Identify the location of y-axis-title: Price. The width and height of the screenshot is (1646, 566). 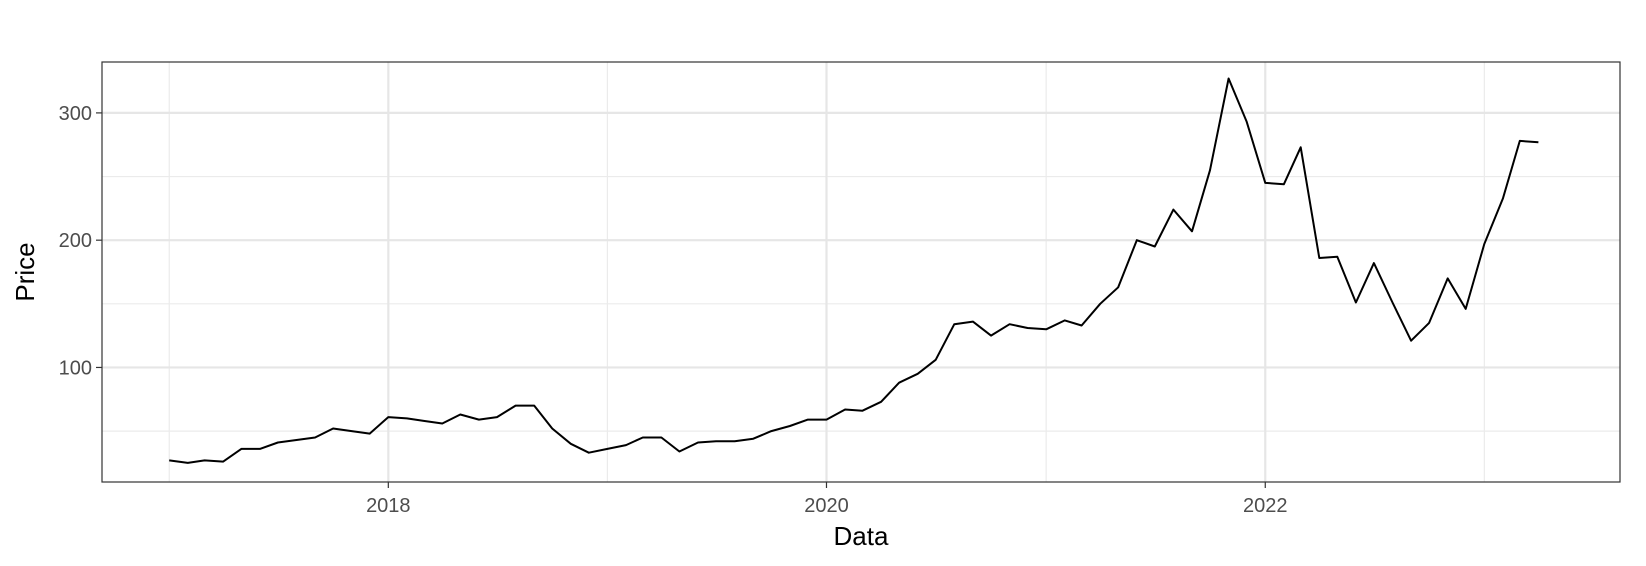
(25, 271).